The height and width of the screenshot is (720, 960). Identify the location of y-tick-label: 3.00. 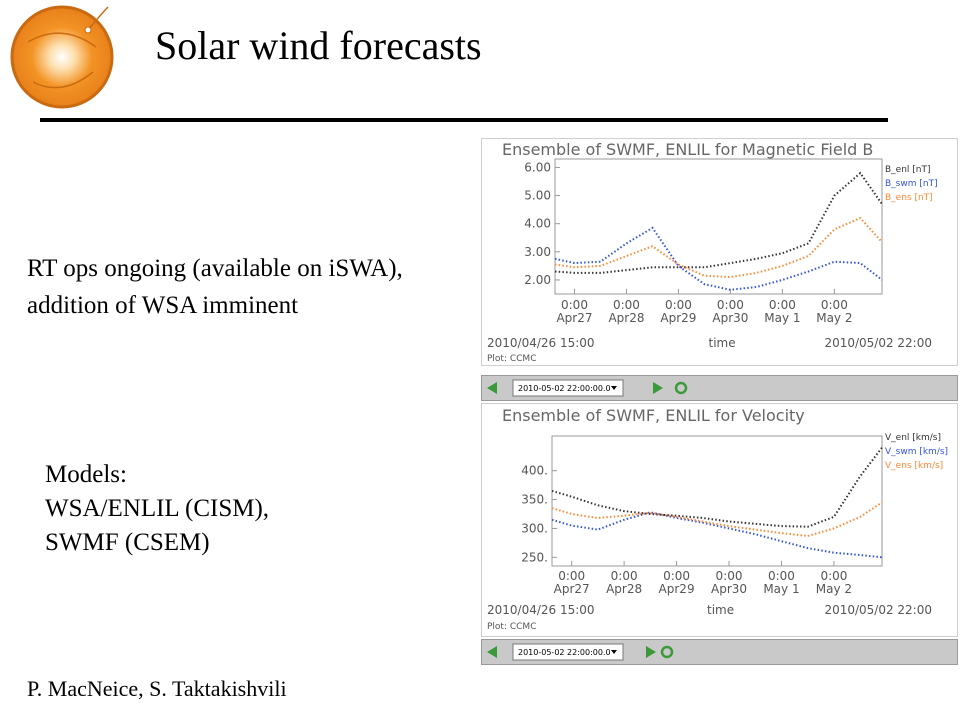
(537, 252).